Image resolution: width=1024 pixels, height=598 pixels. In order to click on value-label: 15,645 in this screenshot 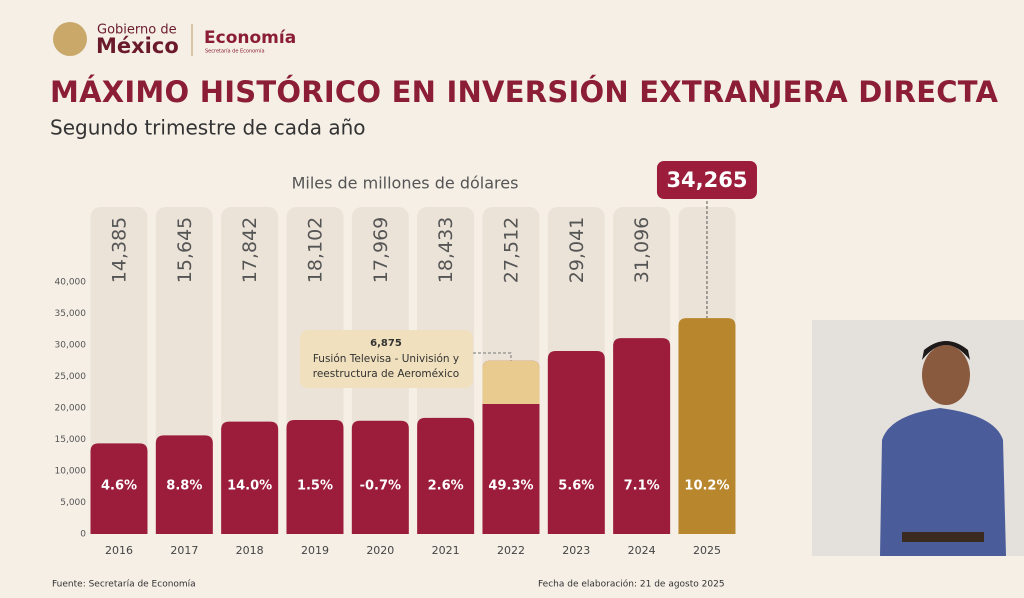, I will do `click(185, 250)`.